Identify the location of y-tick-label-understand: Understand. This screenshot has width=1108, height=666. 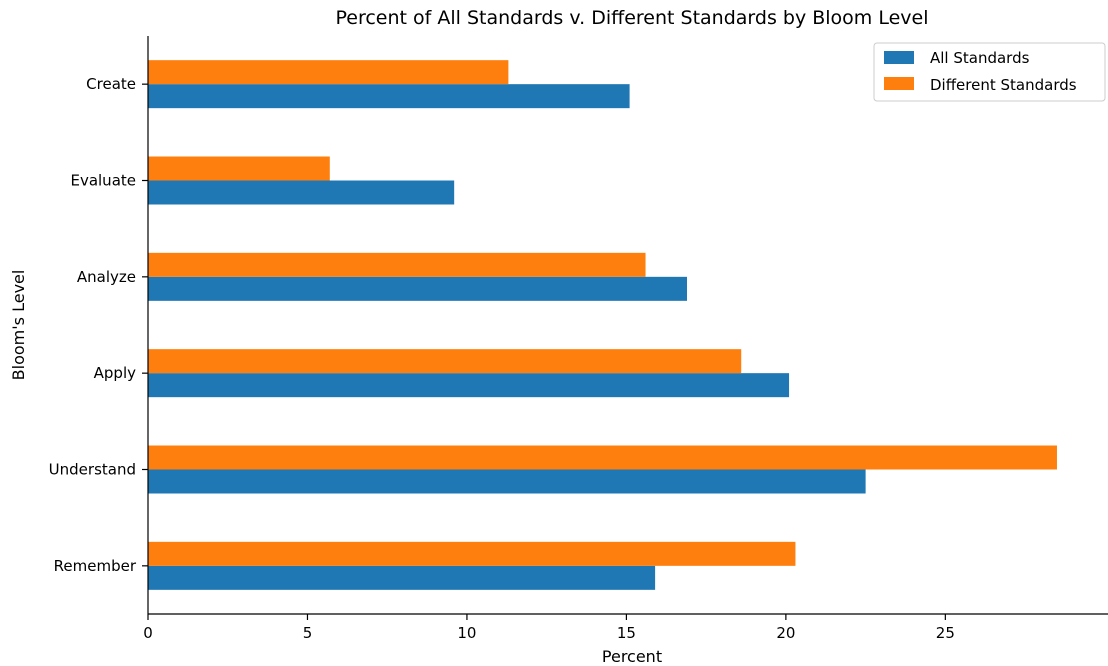
(92, 470).